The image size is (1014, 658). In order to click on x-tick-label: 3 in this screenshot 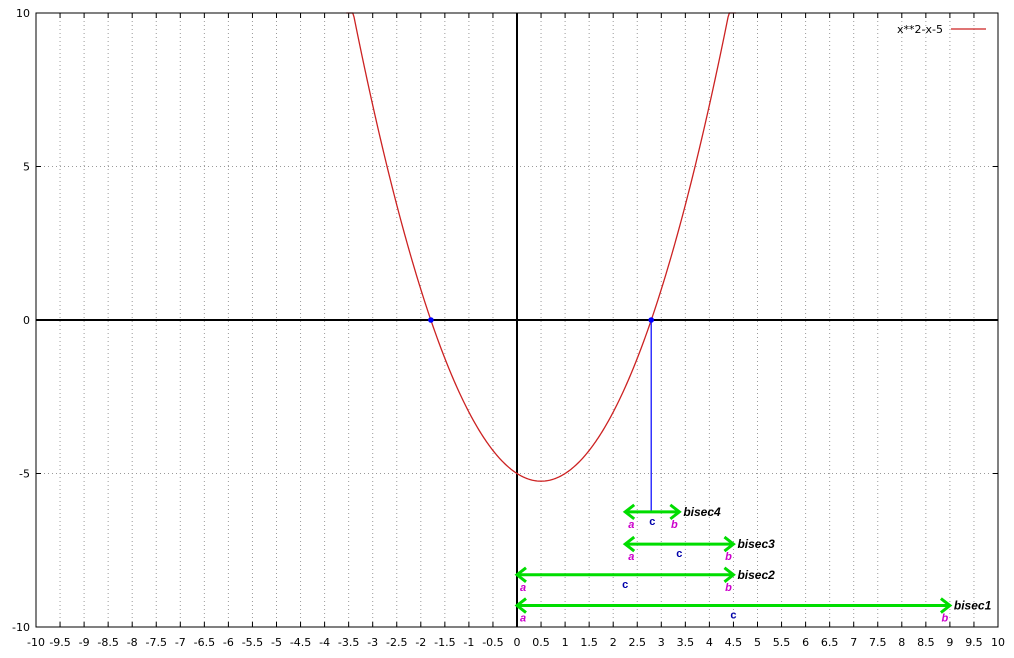, I will do `click(661, 642)`.